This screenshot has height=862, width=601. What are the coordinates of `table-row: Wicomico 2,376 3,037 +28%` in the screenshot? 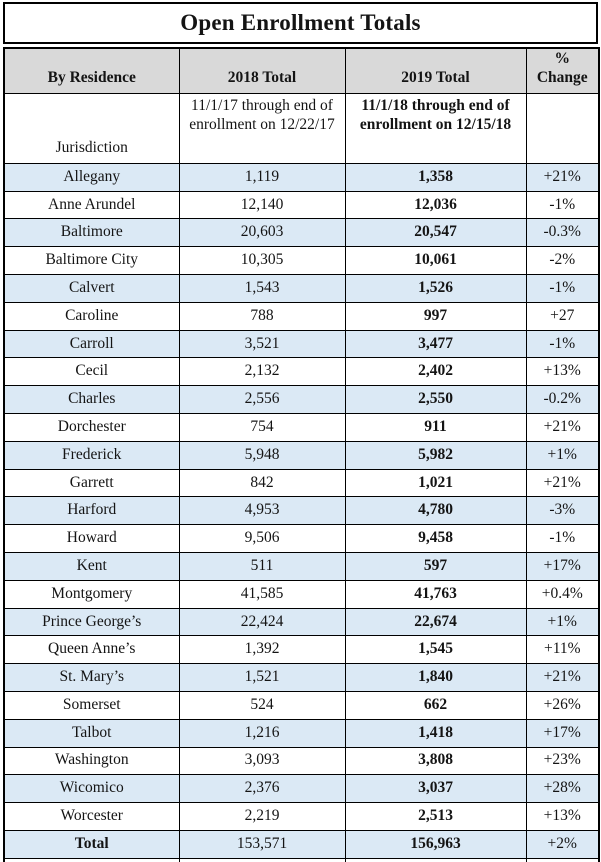 It's located at (301, 789).